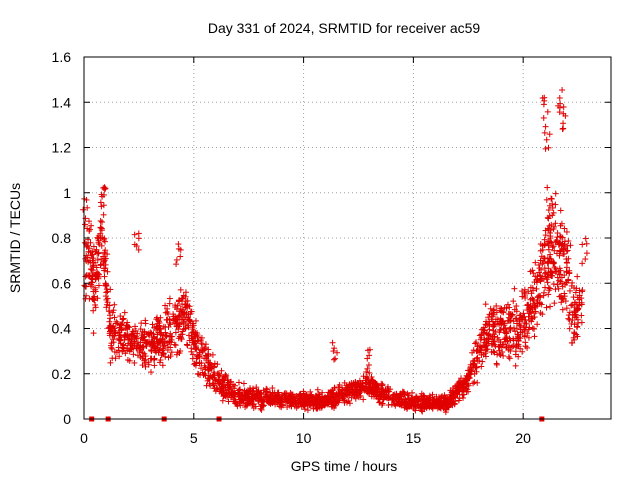 The image size is (640, 480). Describe the element at coordinates (84, 438) in the screenshot. I see `x-tick-label: 0` at that location.